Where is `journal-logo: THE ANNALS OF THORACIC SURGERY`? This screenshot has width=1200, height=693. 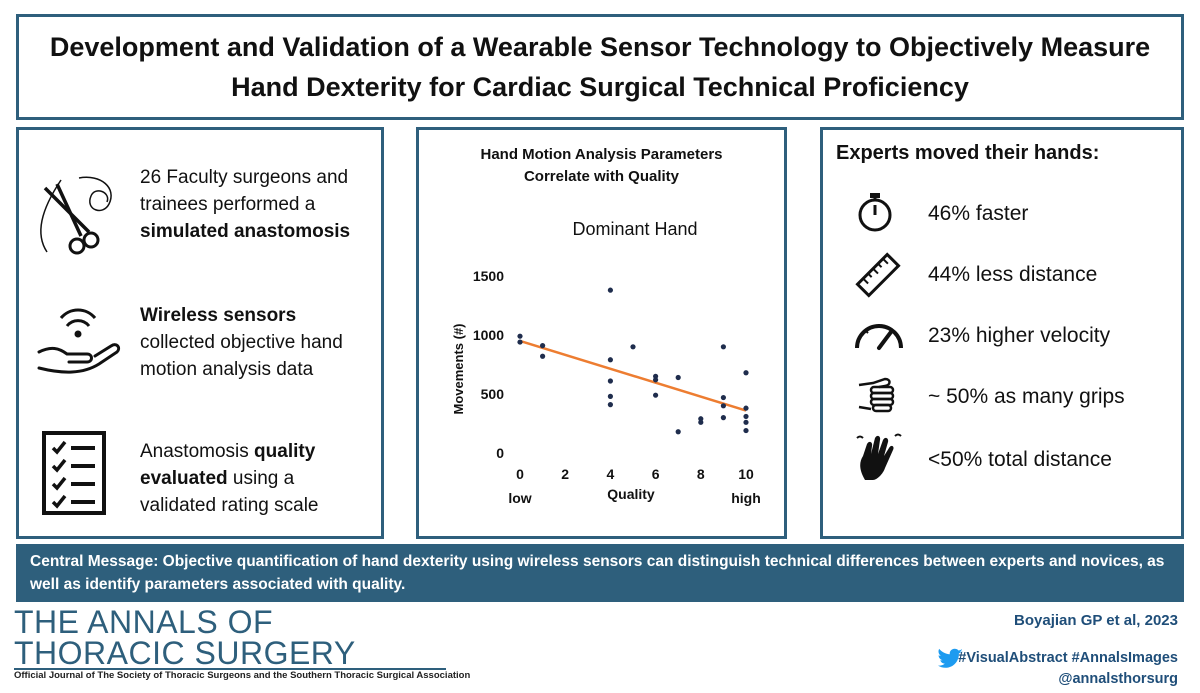 journal-logo: THE ANNALS OF THORACIC SURGERY is located at coordinates (185, 637).